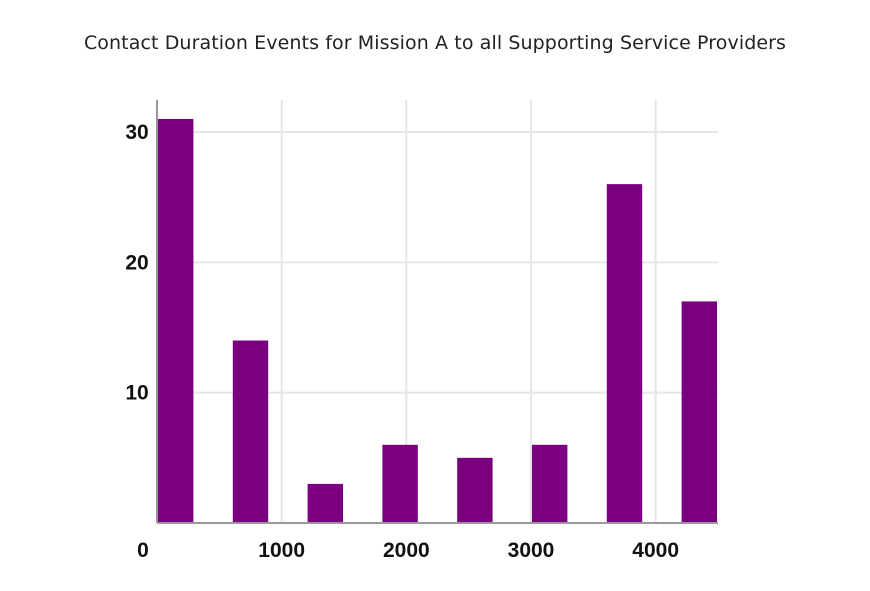 This screenshot has width=870, height=591. I want to click on y-tick-label-10: 10, so click(136, 393).